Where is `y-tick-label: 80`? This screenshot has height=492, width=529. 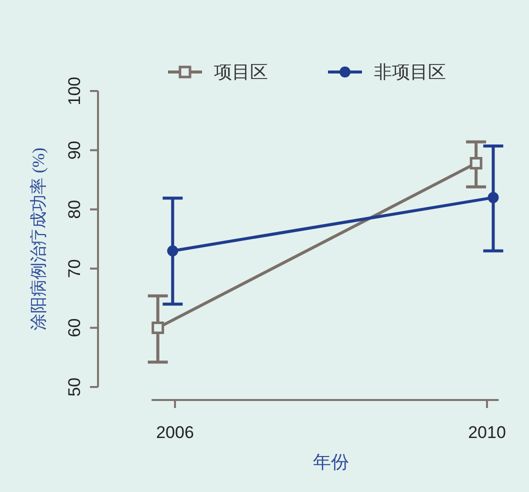 y-tick-label: 80 is located at coordinates (74, 209).